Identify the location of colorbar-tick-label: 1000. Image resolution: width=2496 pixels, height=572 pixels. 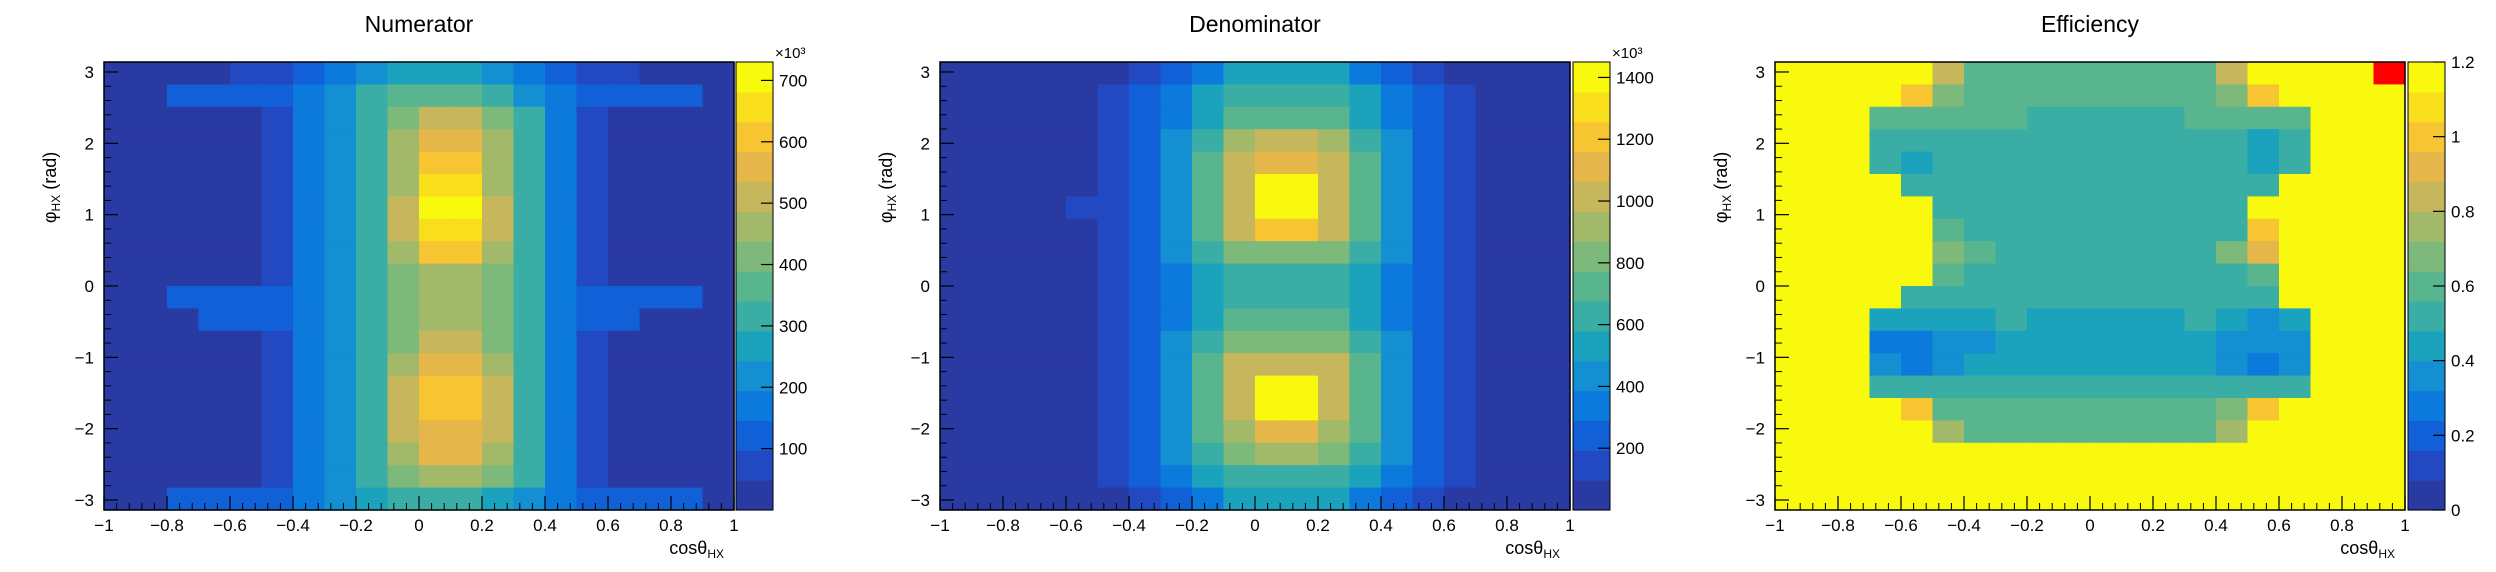
(1635, 201).